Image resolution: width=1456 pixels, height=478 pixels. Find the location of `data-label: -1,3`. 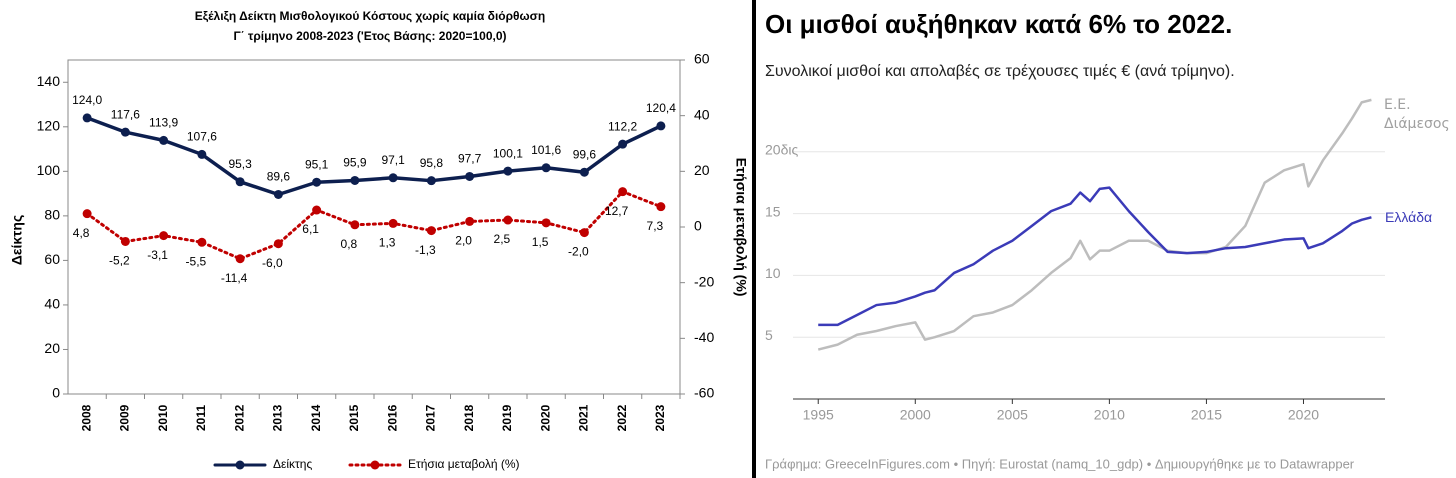

data-label: -1,3 is located at coordinates (425, 250).